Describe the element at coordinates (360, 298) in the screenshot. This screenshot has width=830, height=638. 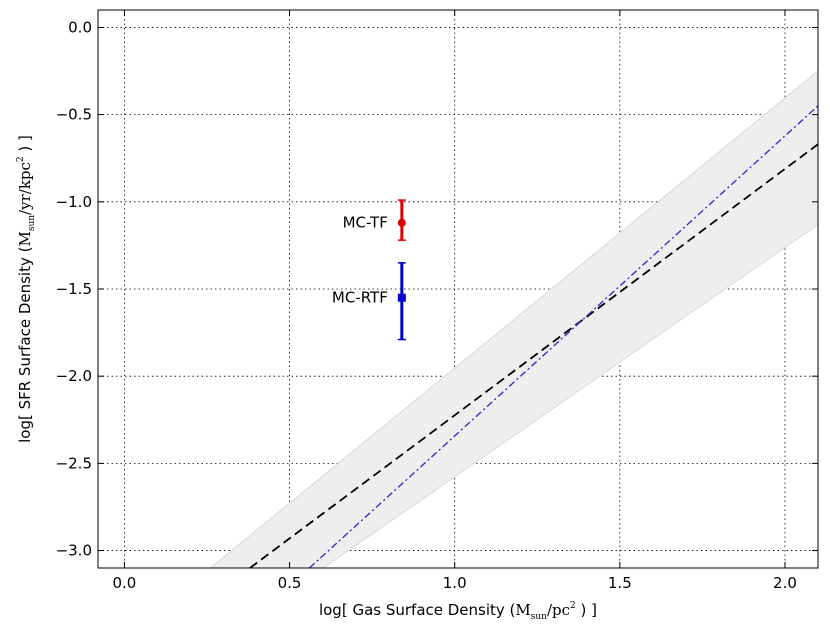
I see `mc-rtf-label: MC-RTF` at that location.